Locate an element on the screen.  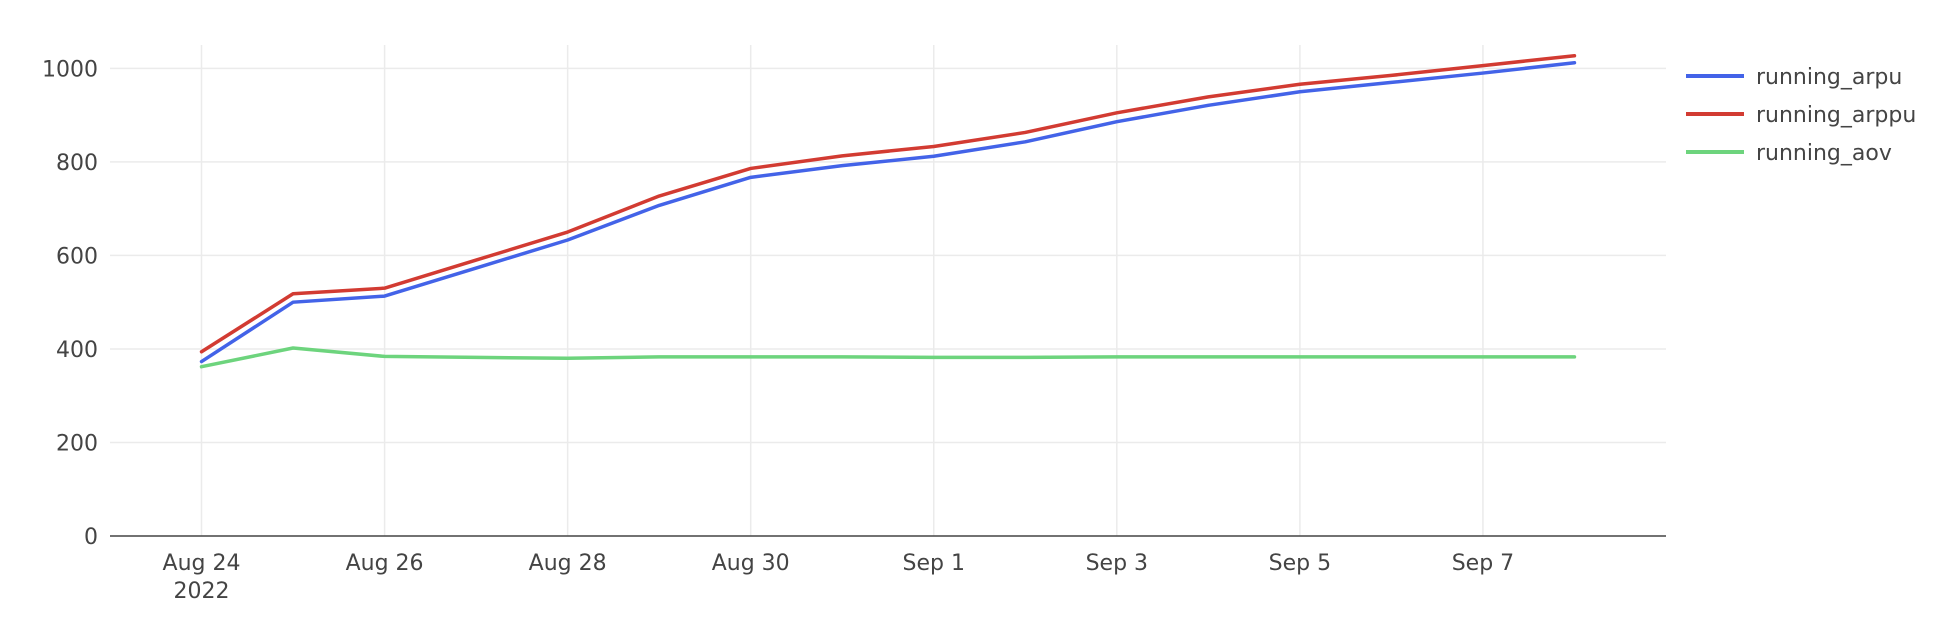
x-tick-label: Aug 28 is located at coordinates (568, 563).